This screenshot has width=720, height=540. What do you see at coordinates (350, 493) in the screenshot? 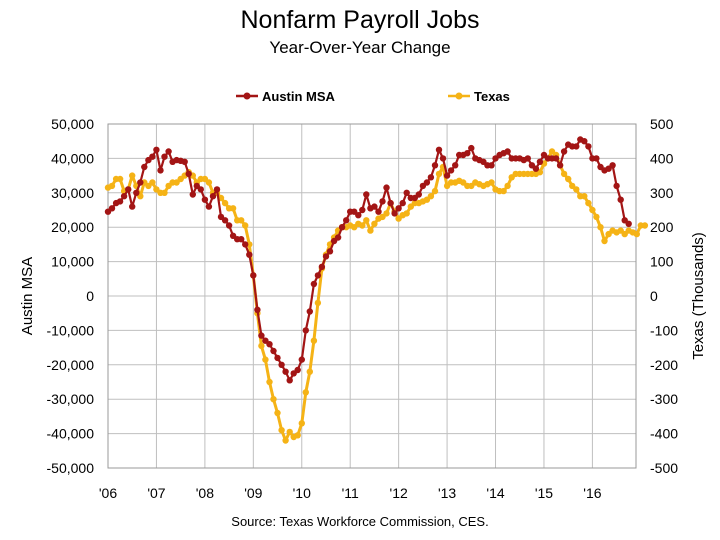
I see `x-tick-label: '11` at bounding box center [350, 493].